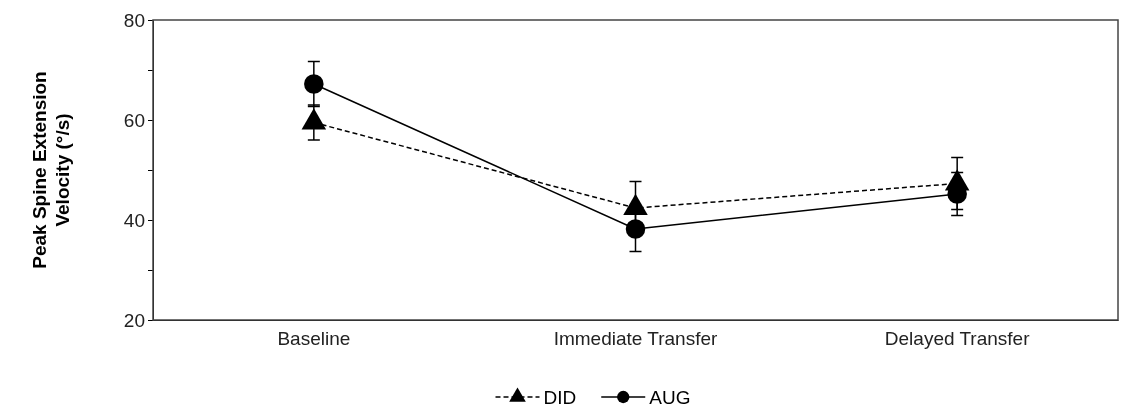 Image resolution: width=1132 pixels, height=415 pixels. I want to click on x-tick-label: Delayed Transfer, so click(957, 339).